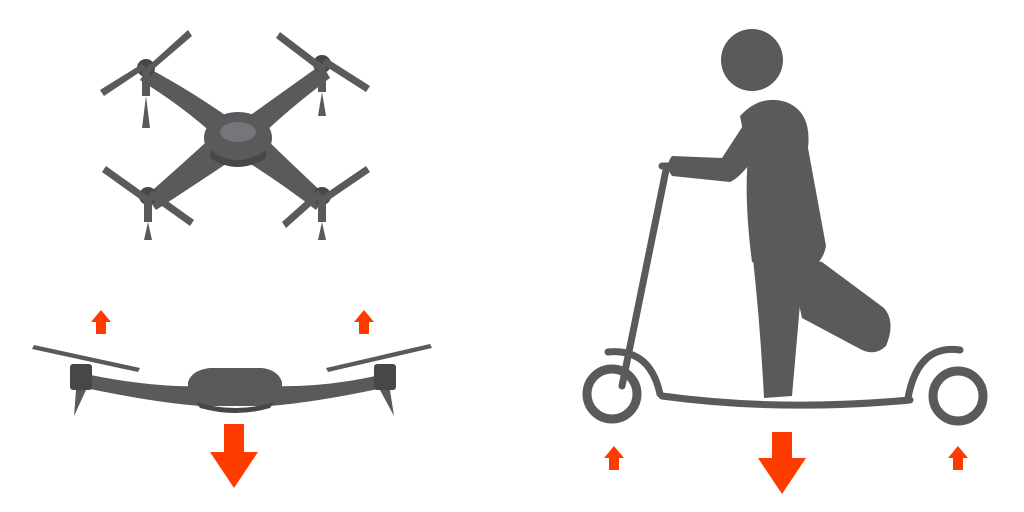 Image resolution: width=1024 pixels, height=512 pixels. I want to click on scooter-stem, so click(644, 278).